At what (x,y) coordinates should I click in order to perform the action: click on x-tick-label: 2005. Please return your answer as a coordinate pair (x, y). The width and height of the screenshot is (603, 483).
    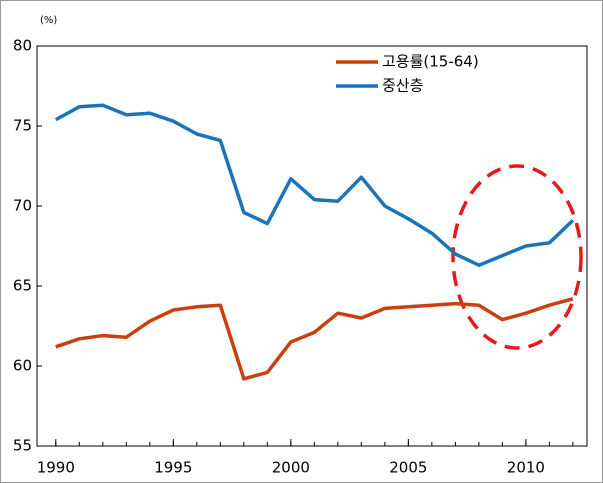
    Looking at the image, I should click on (408, 468).